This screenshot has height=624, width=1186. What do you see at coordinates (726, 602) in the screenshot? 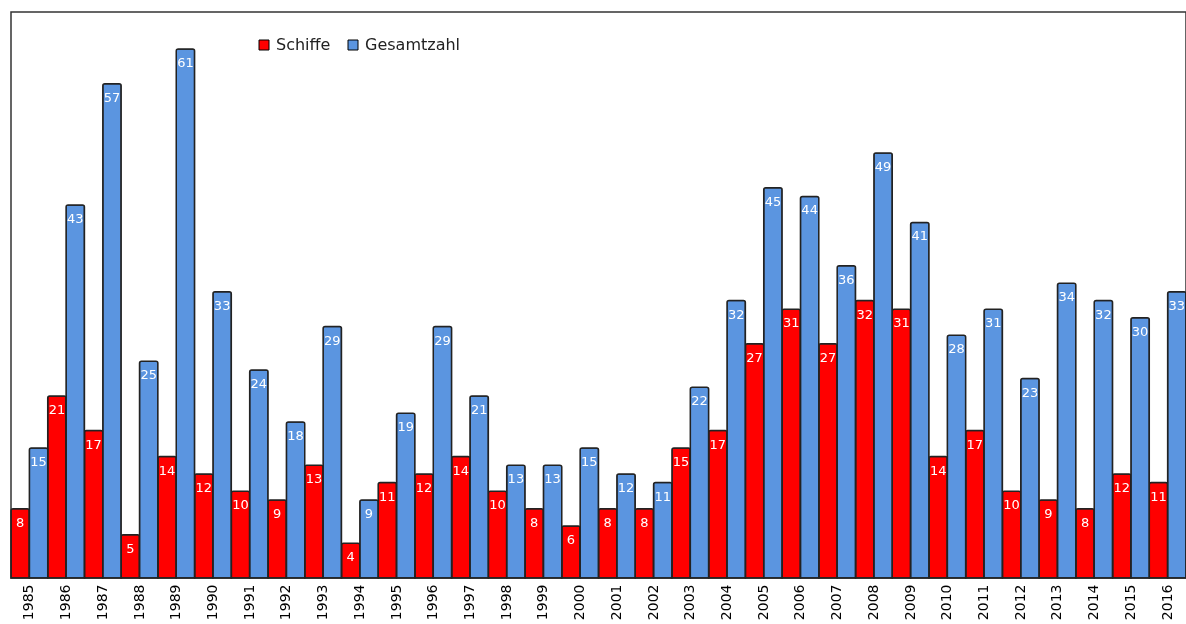
I see `x-tick-label: 2004` at bounding box center [726, 602].